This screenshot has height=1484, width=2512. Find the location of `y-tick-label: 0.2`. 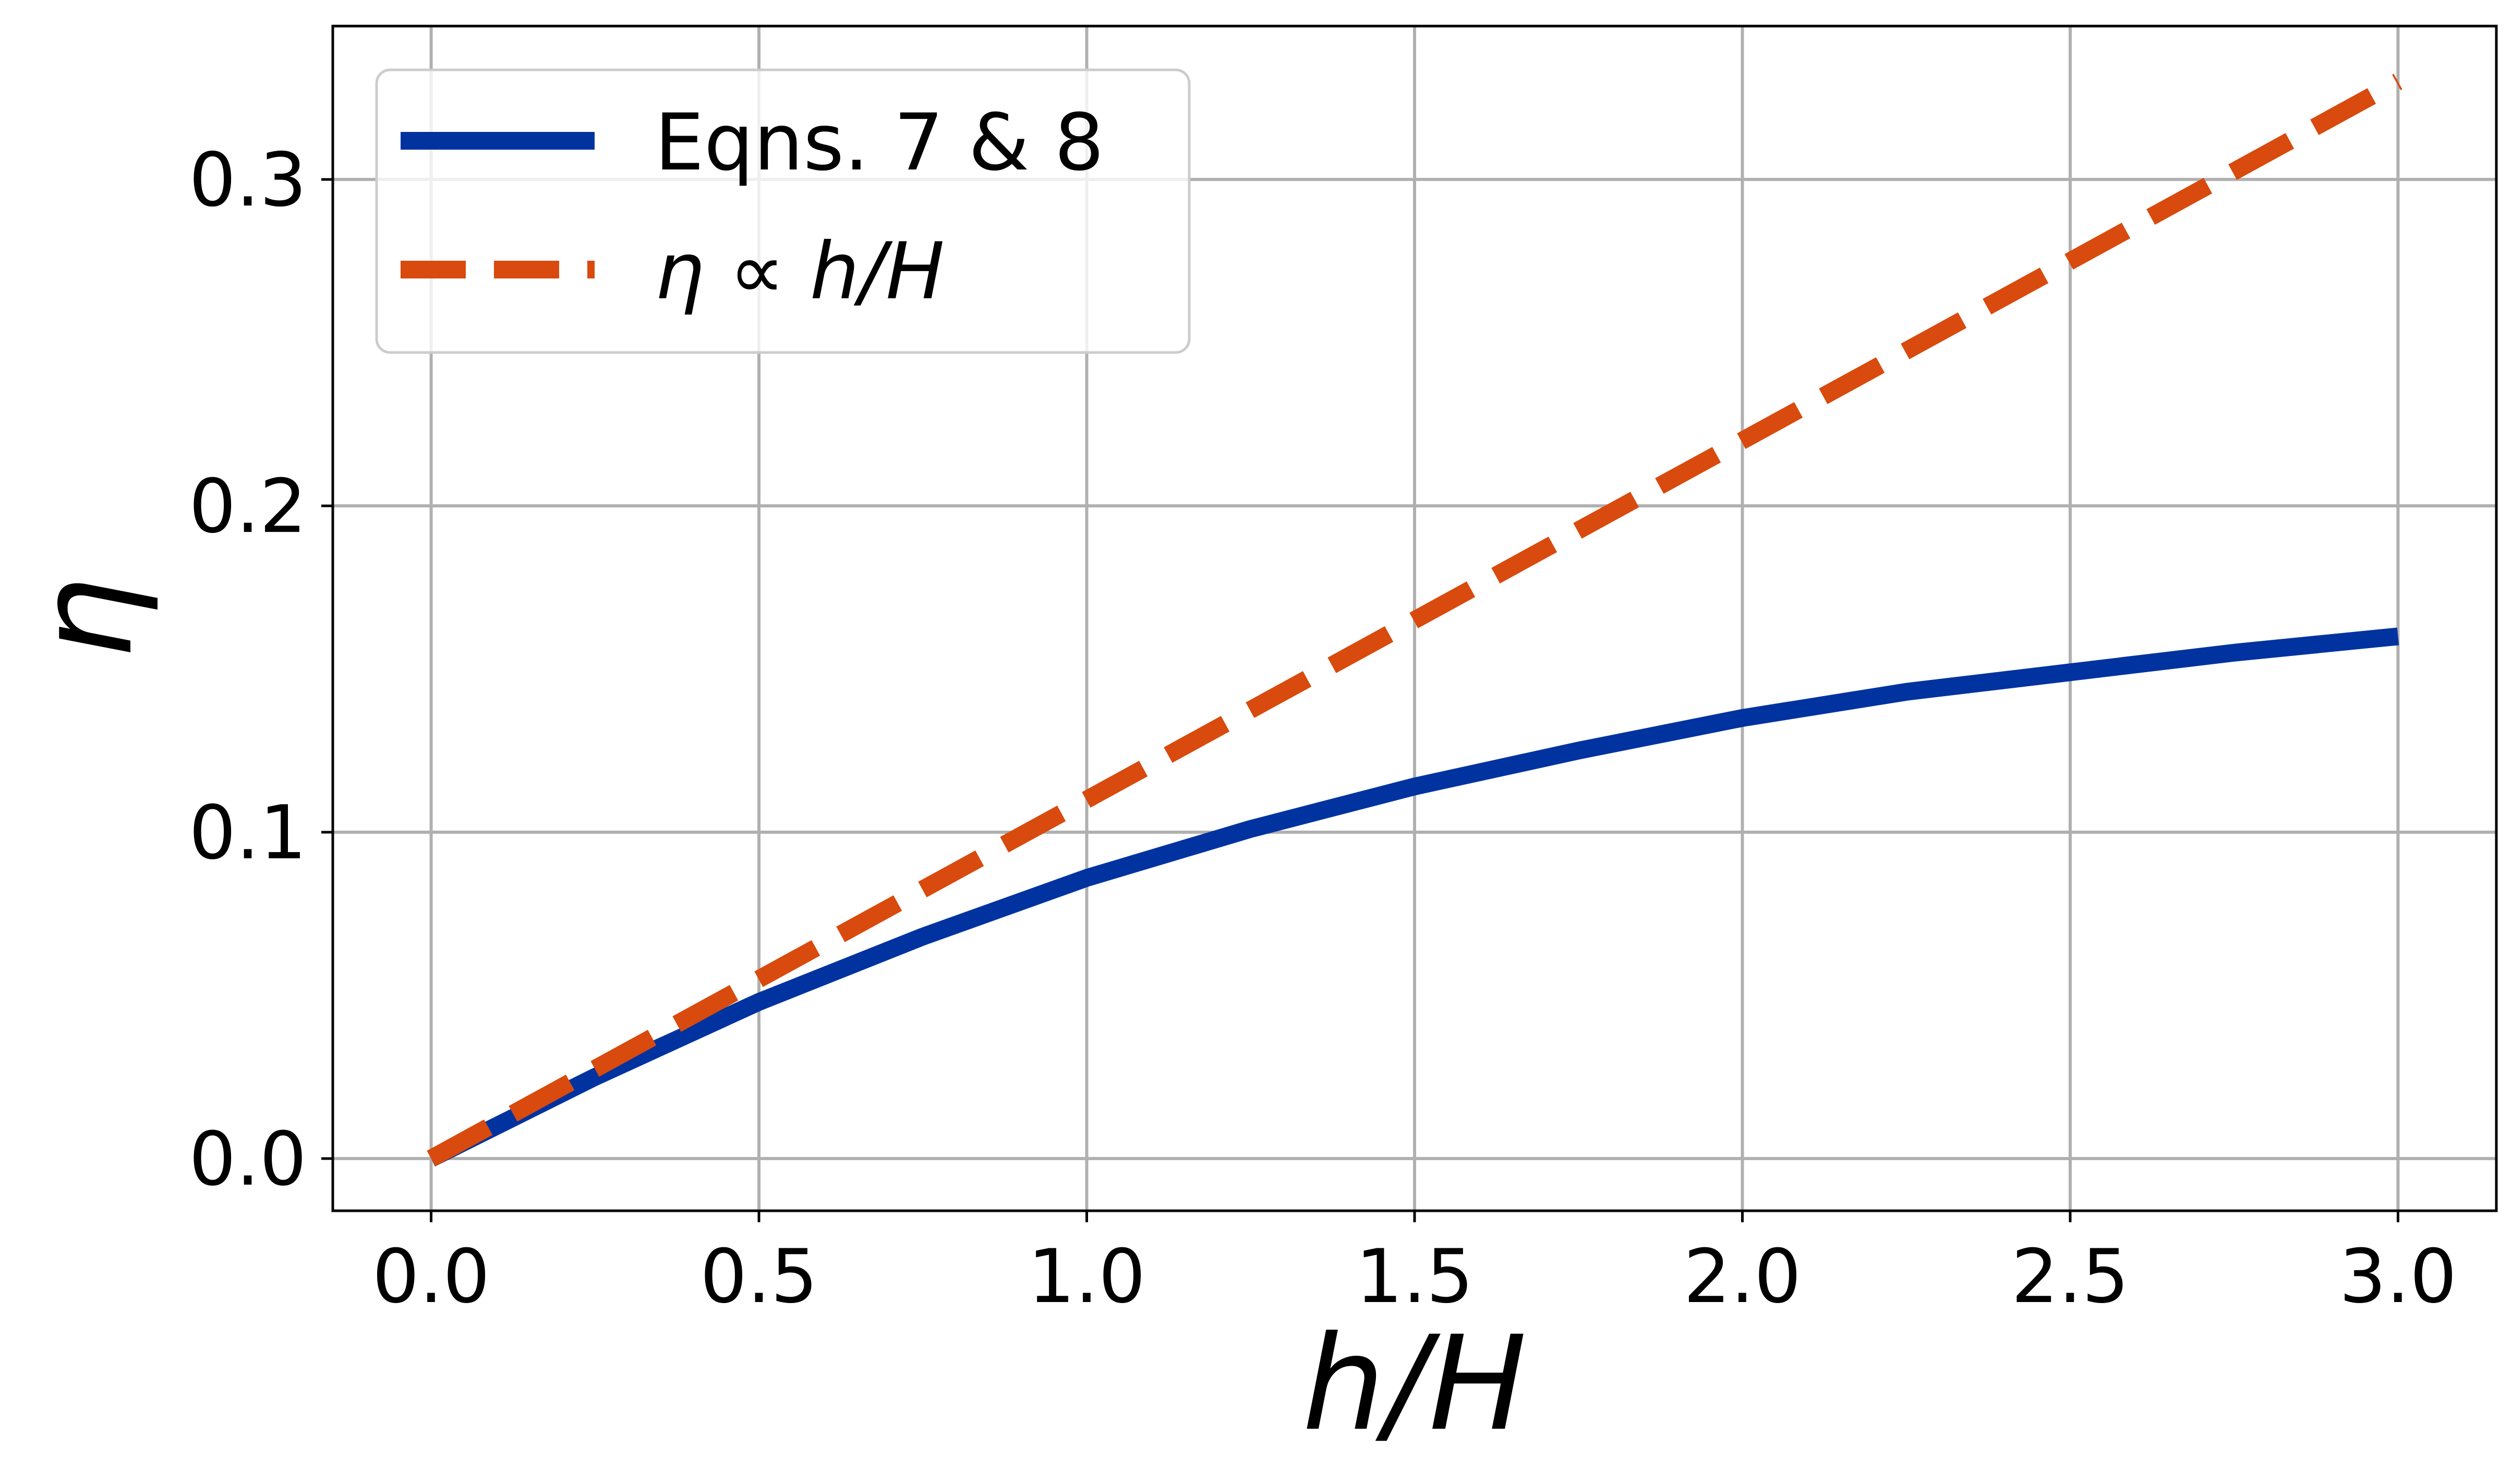

y-tick-label: 0.2 is located at coordinates (248, 507).